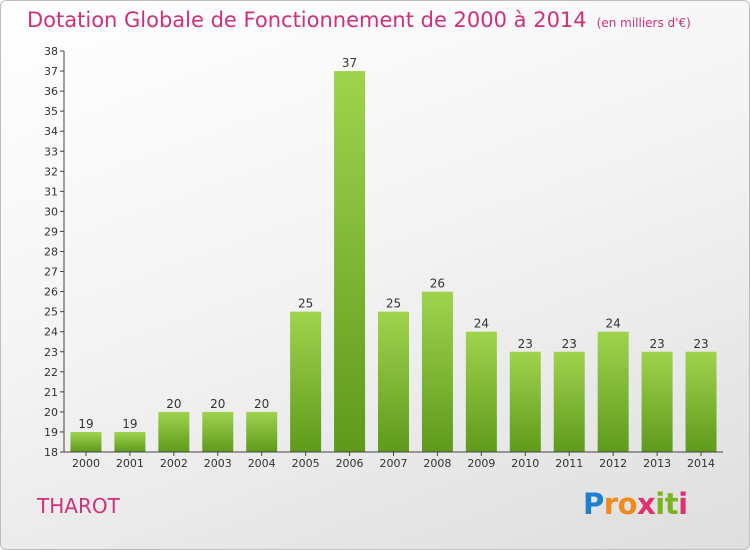 This screenshot has height=550, width=750. What do you see at coordinates (51, 131) in the screenshot?
I see `y-tick-label: 34` at bounding box center [51, 131].